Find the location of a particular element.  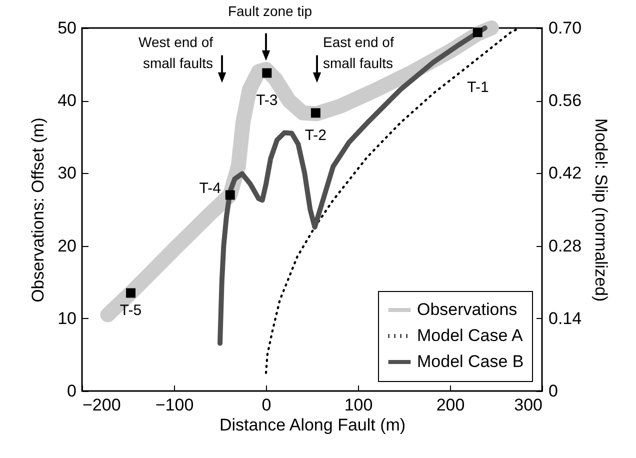

annotation: West end of small faults is located at coordinates (176, 52).